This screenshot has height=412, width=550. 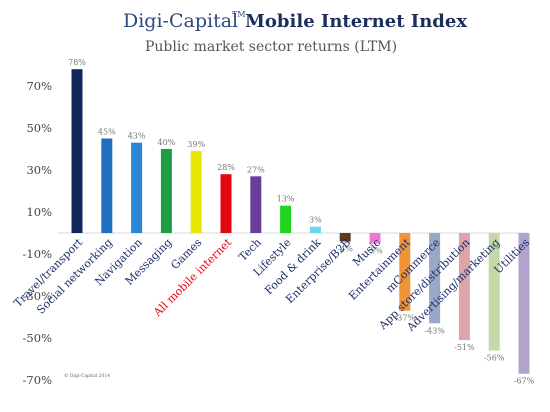 What do you see at coordinates (405, 318) in the screenshot?
I see `data-label: -37%` at bounding box center [405, 318].